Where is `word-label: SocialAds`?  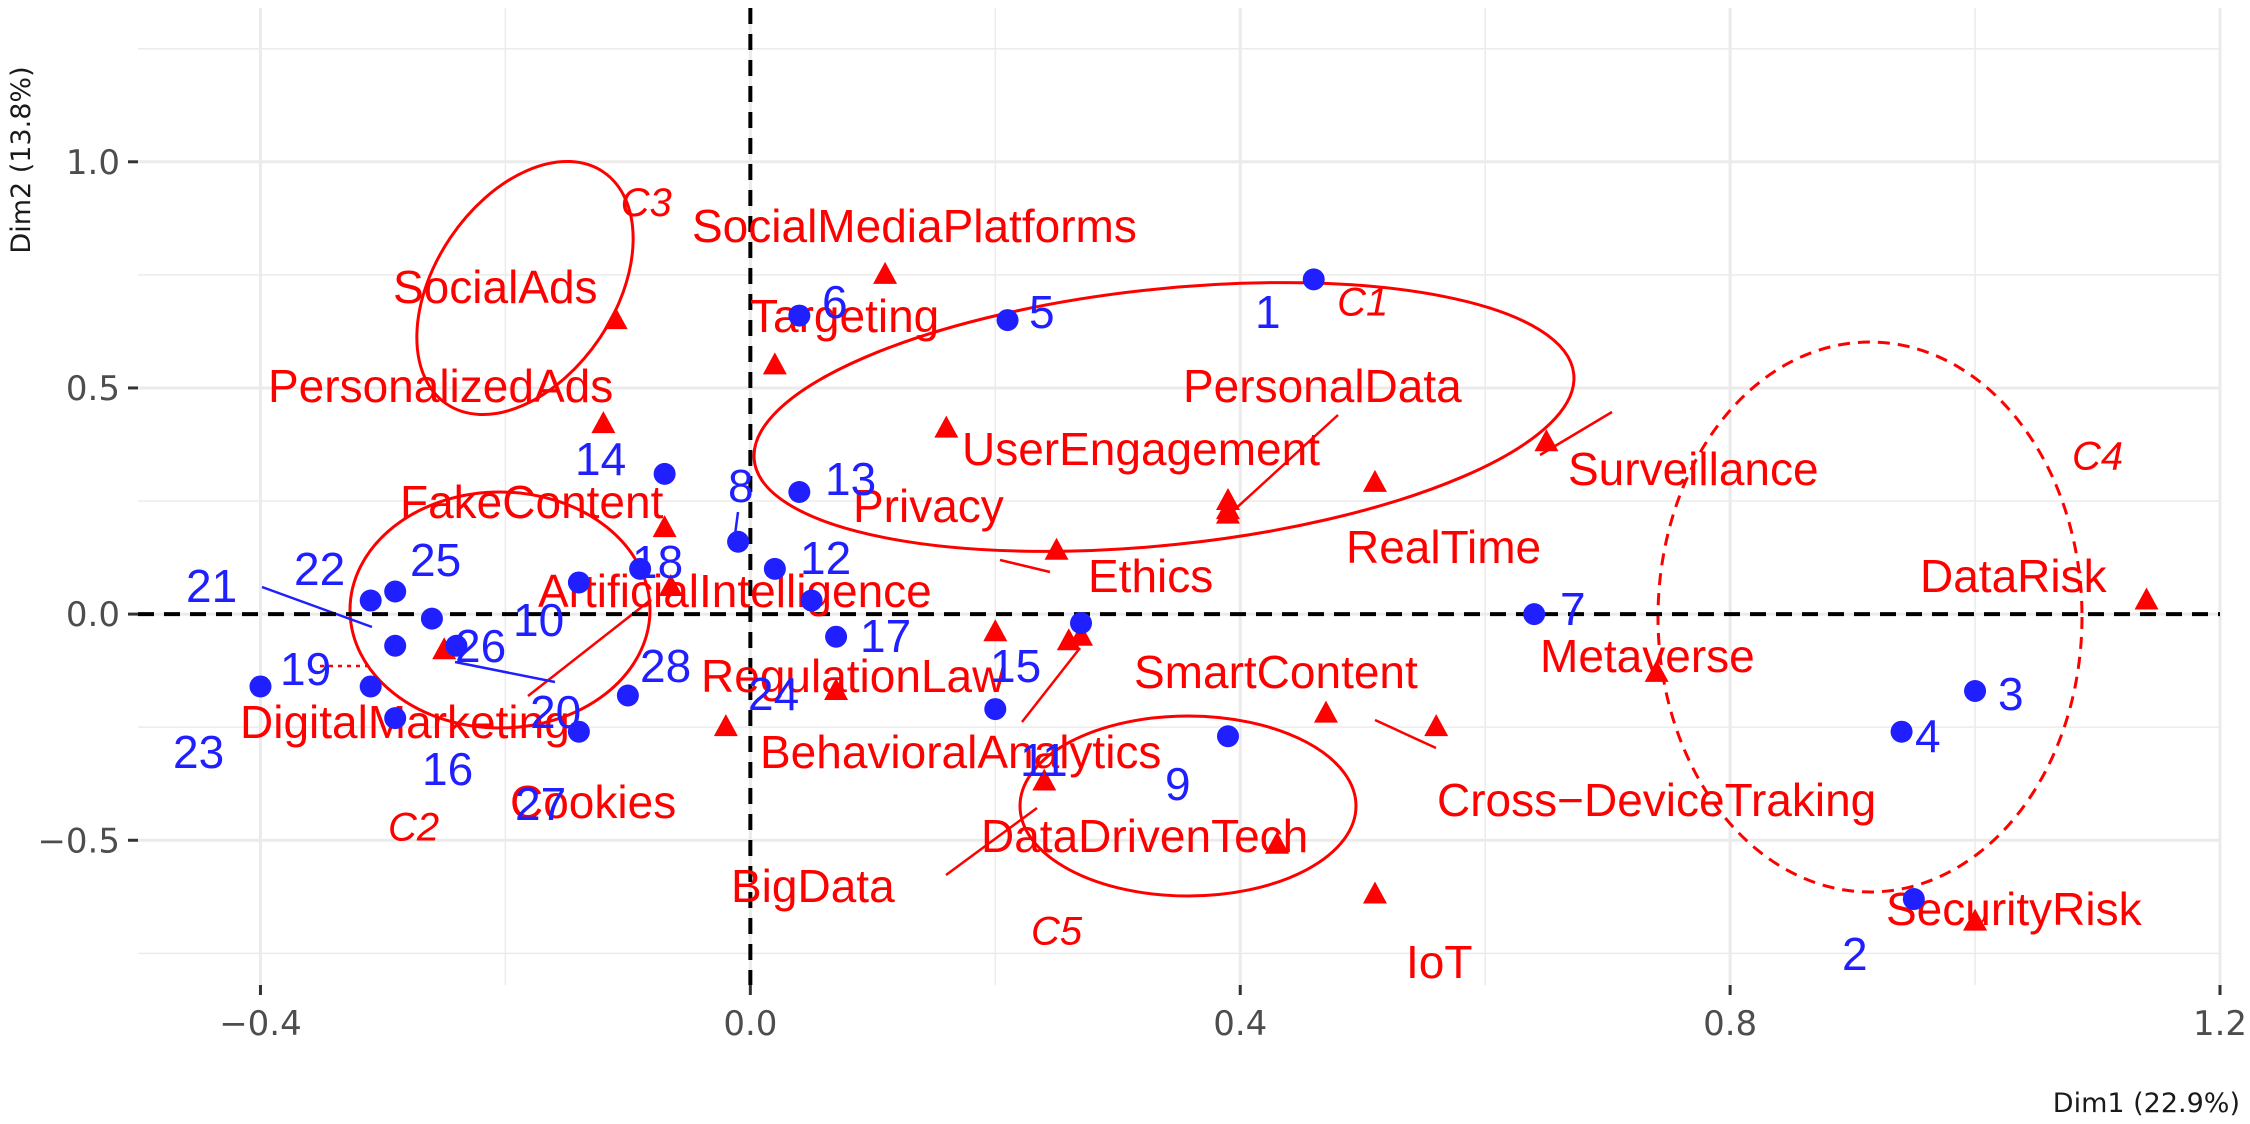
word-label: SocialAds is located at coordinates (495, 287).